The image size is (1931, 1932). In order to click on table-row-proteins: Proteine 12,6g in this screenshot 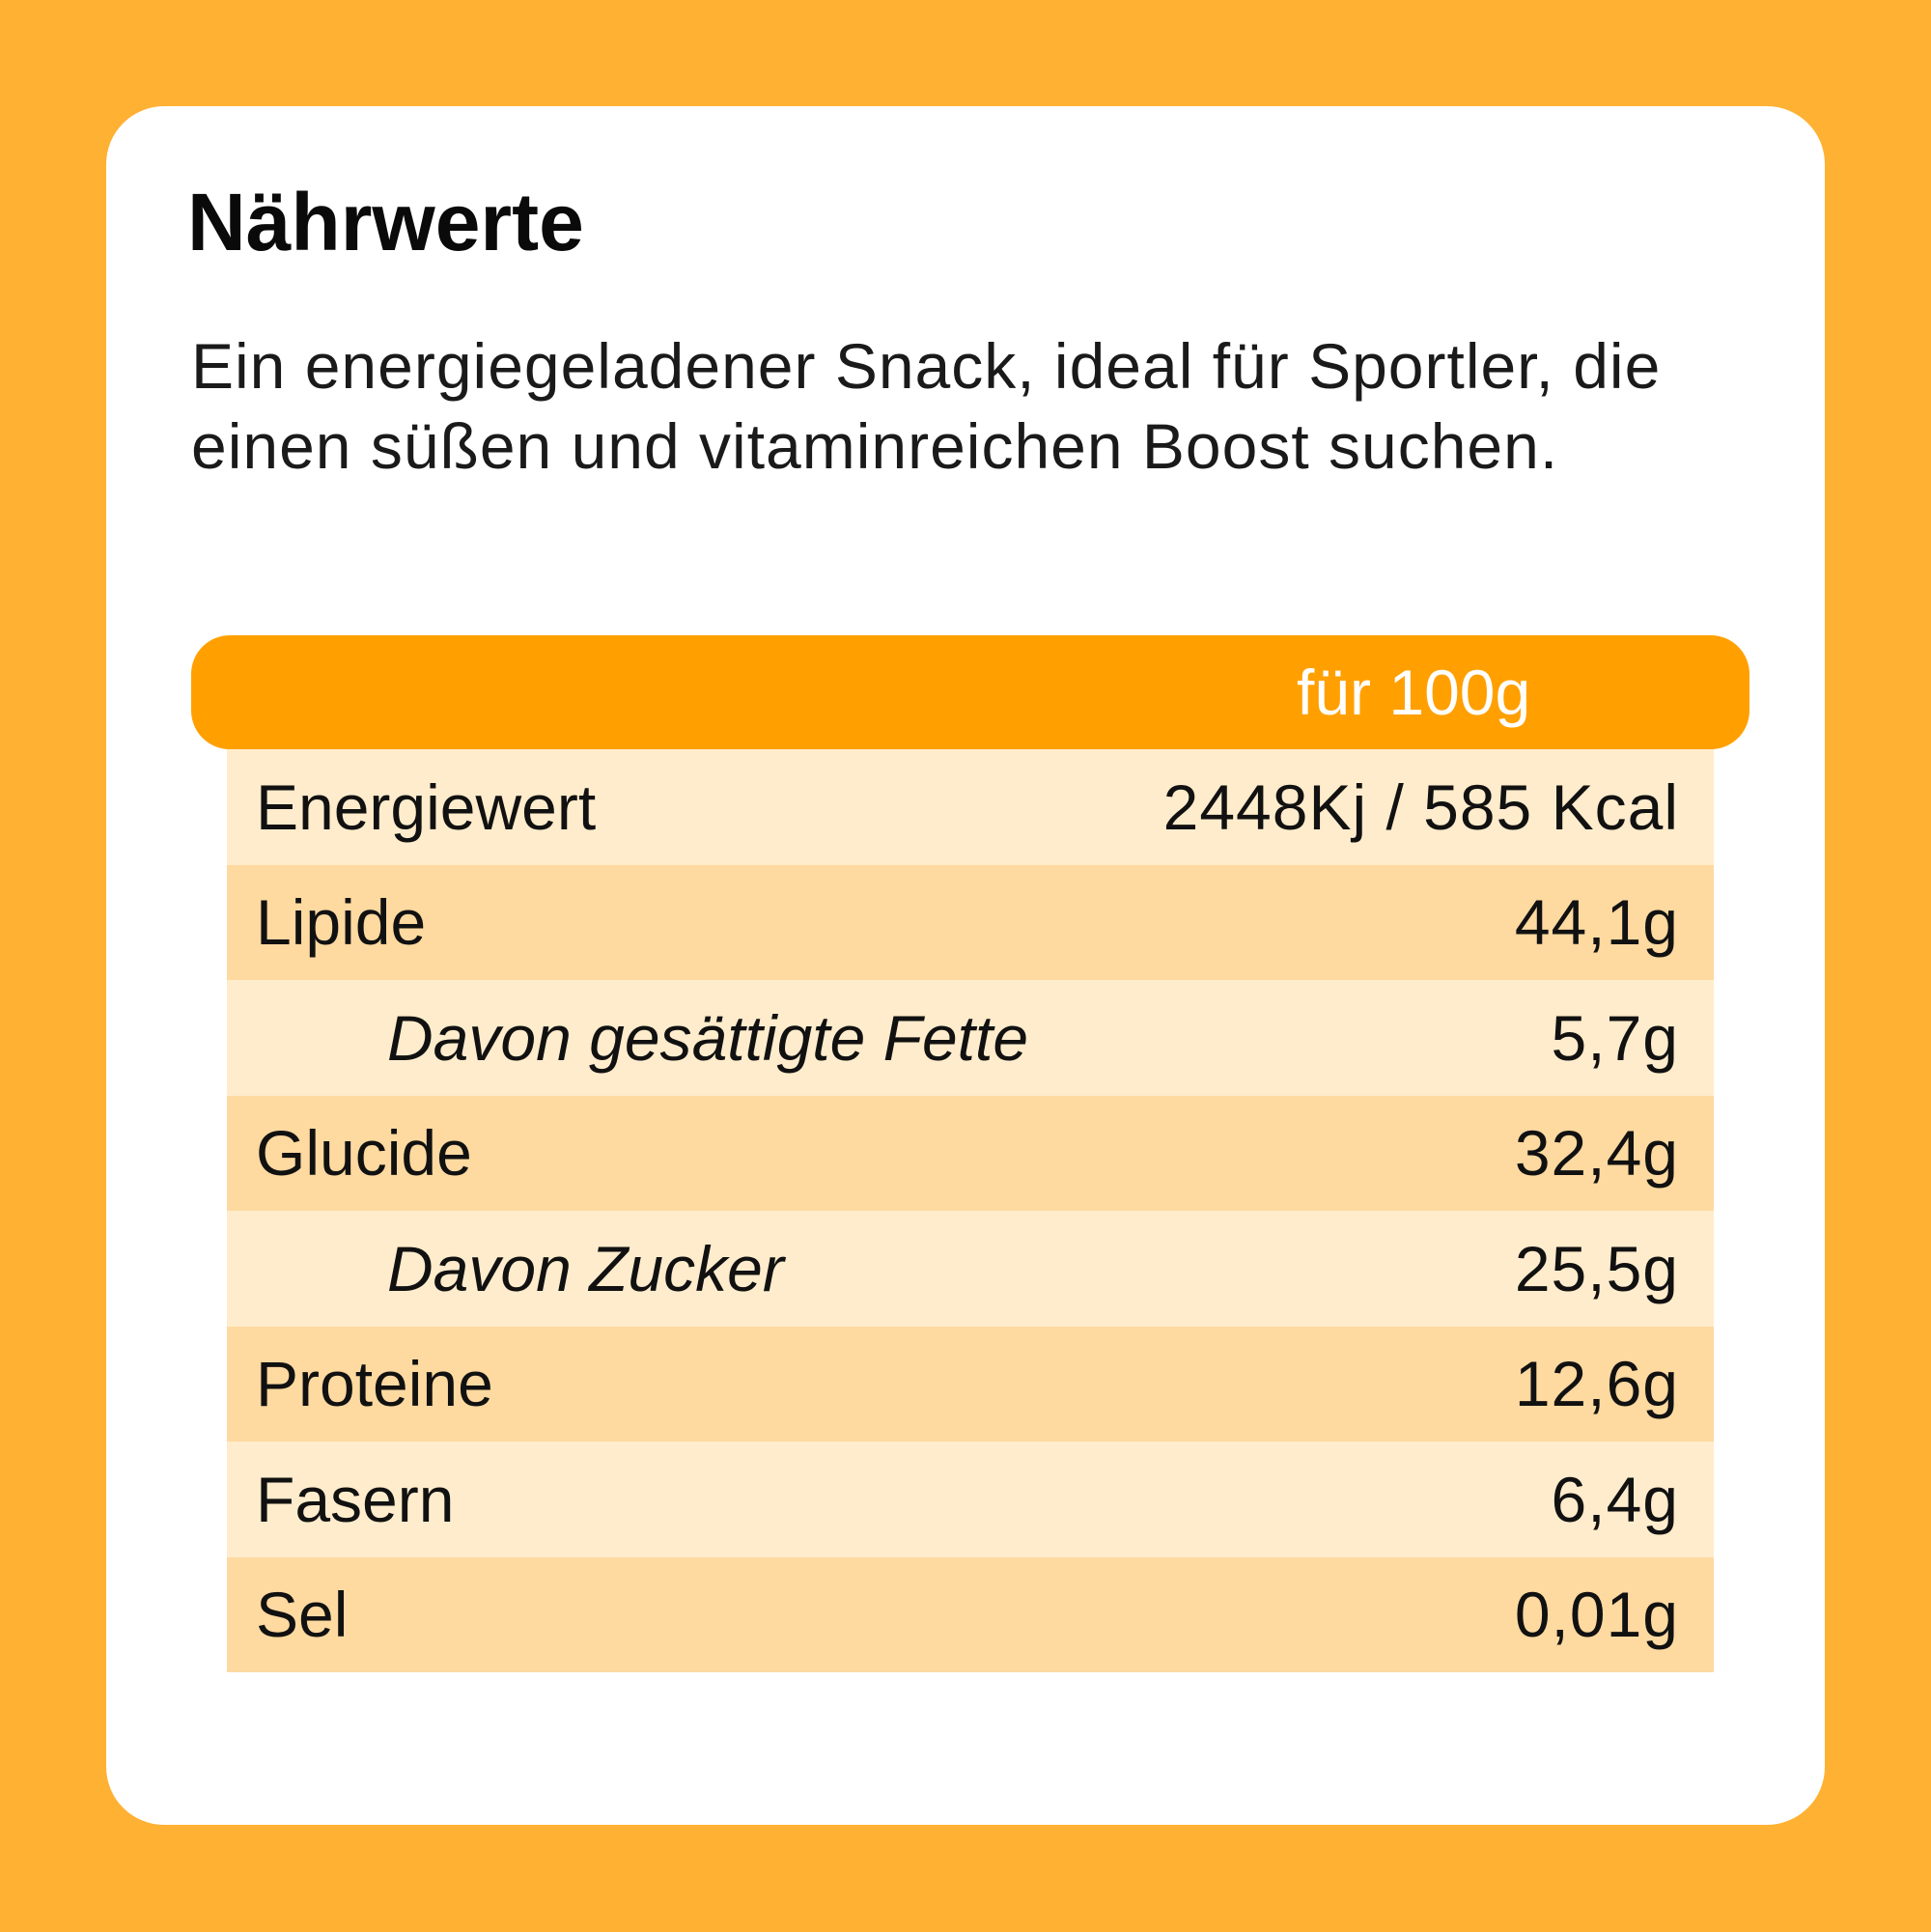, I will do `click(970, 1384)`.